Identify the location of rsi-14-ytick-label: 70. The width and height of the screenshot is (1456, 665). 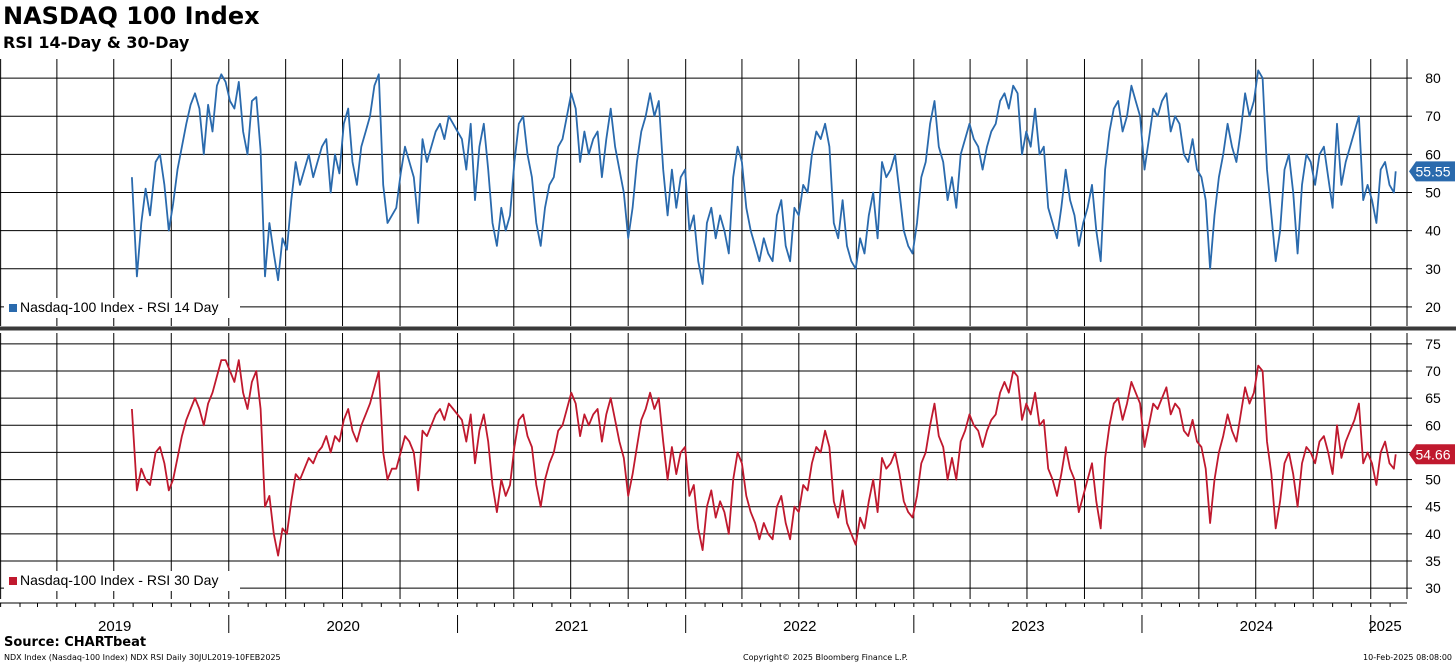
(1433, 116).